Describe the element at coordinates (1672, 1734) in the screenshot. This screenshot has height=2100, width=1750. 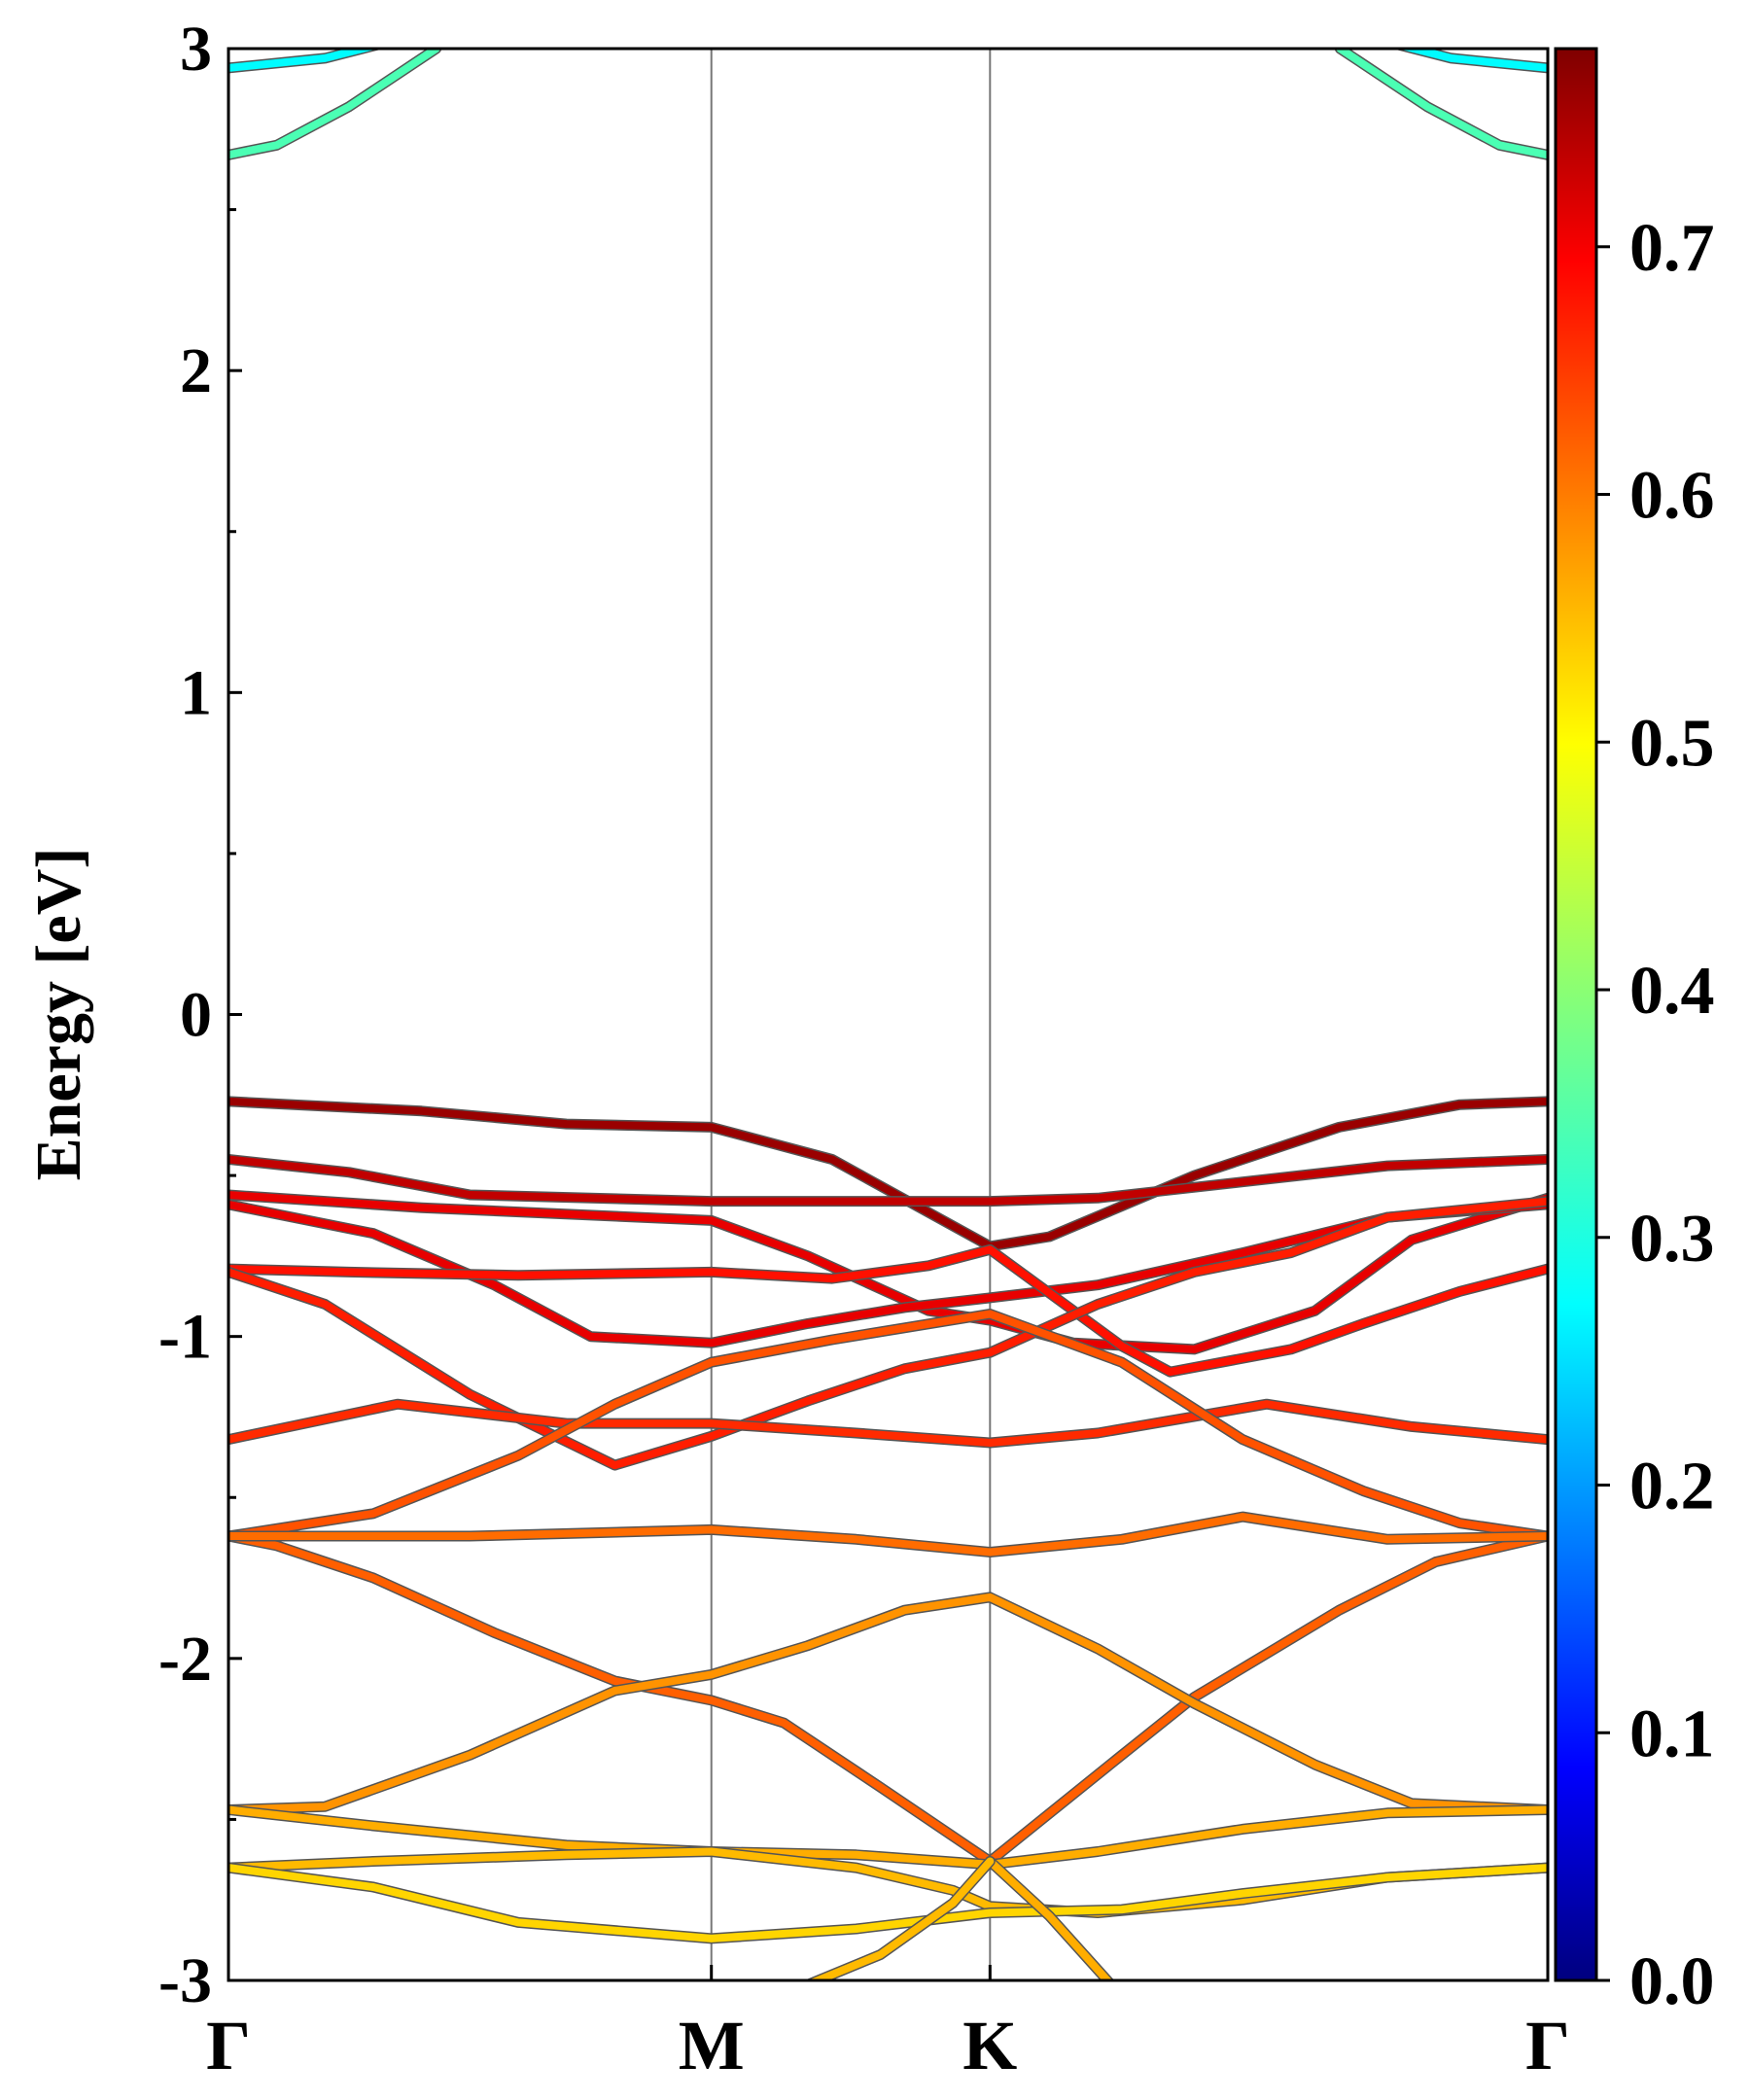
I see `colorbar-tick-label: 0.1` at that location.